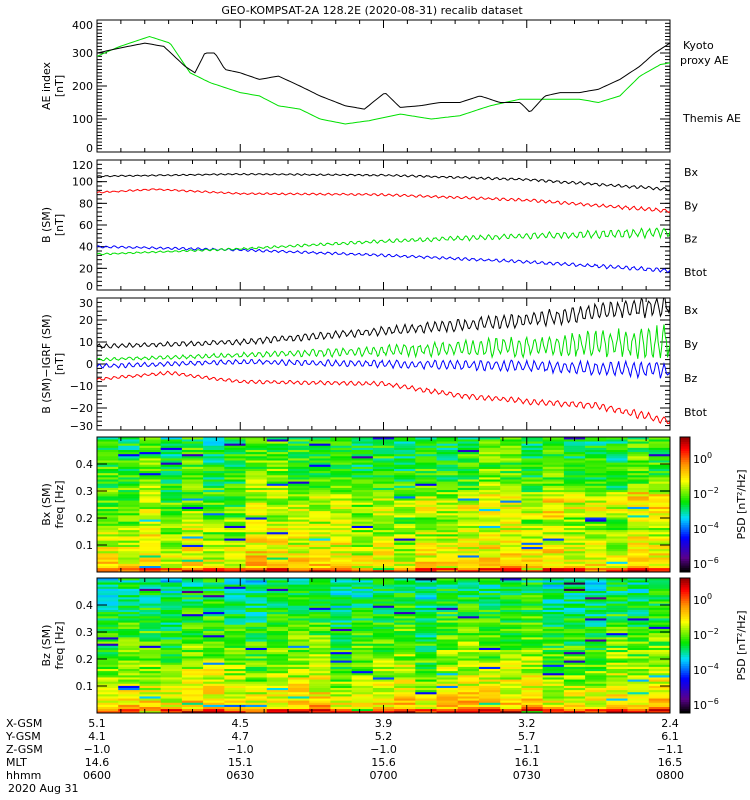 The width and height of the screenshot is (750, 800). What do you see at coordinates (46, 364) in the screenshot?
I see `y-axis-label-line: B (SM)−IGRF (SM)` at bounding box center [46, 364].